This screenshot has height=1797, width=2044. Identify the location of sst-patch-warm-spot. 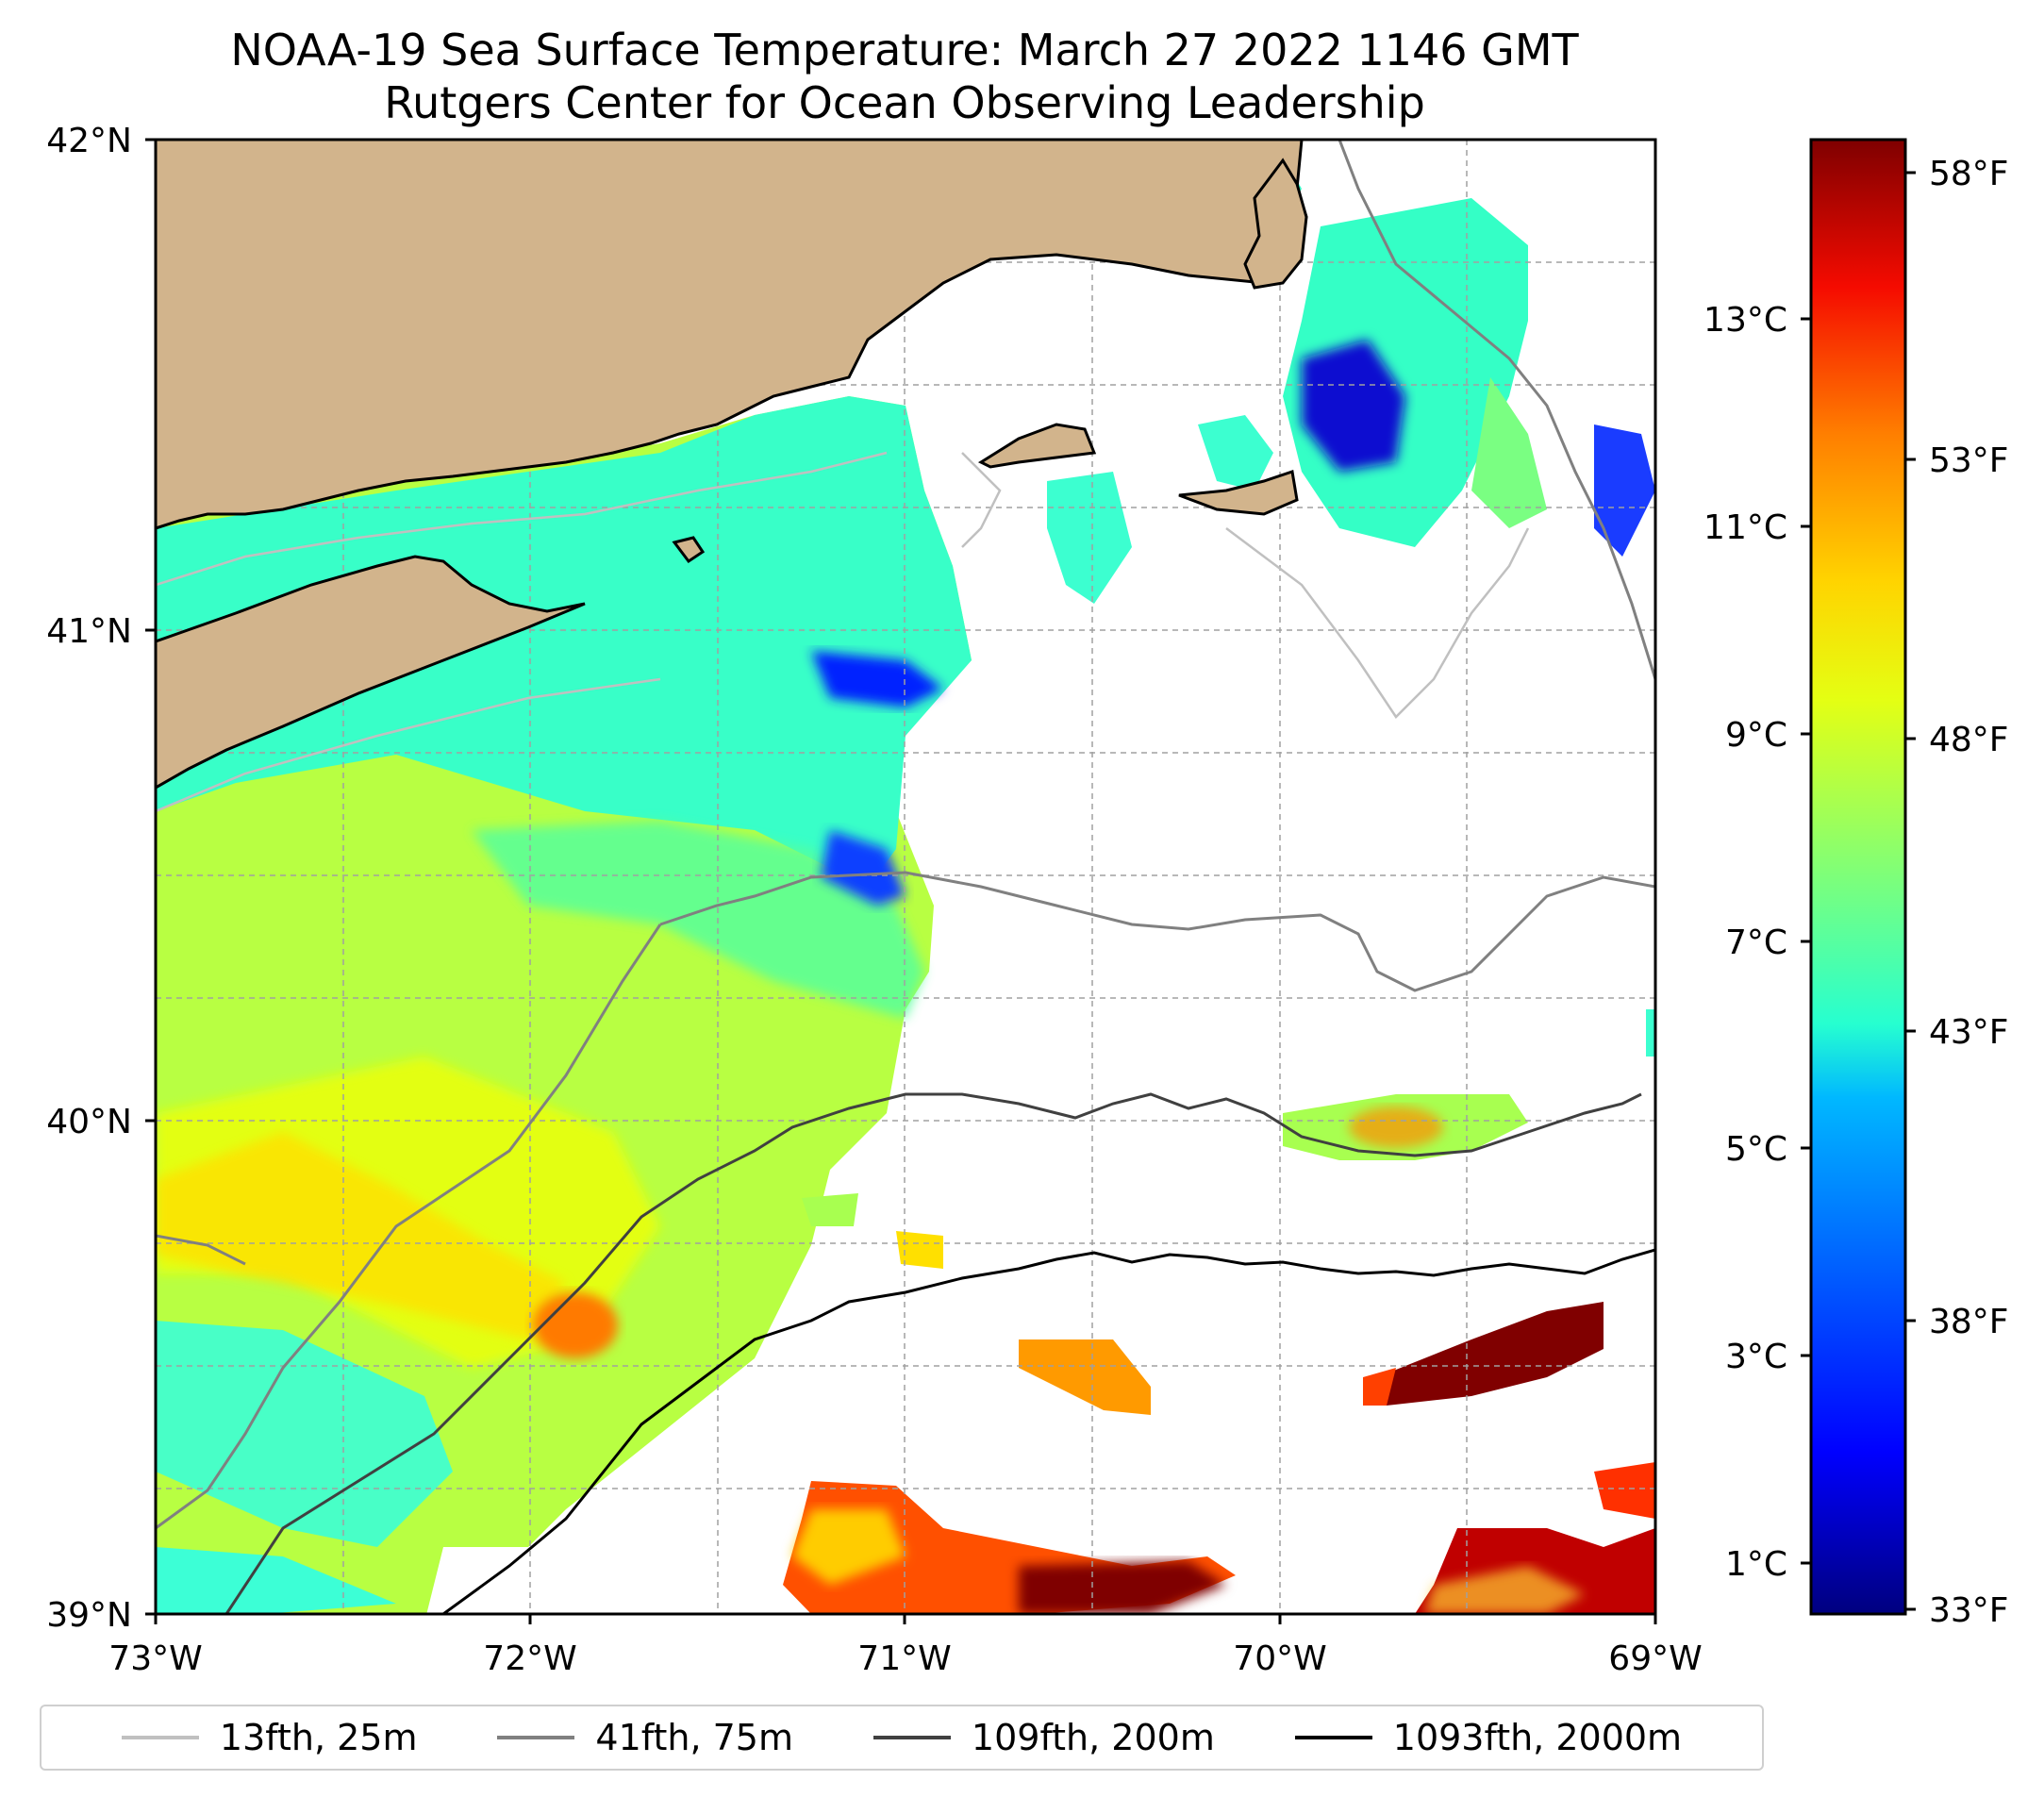
(575, 1325).